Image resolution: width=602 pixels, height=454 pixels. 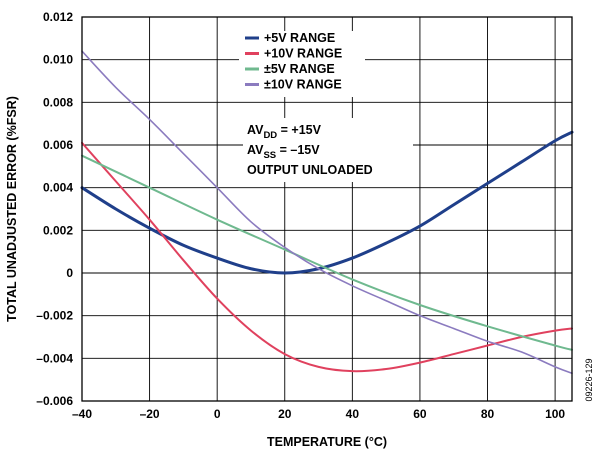 I want to click on annotation-background, so click(x=328, y=150).